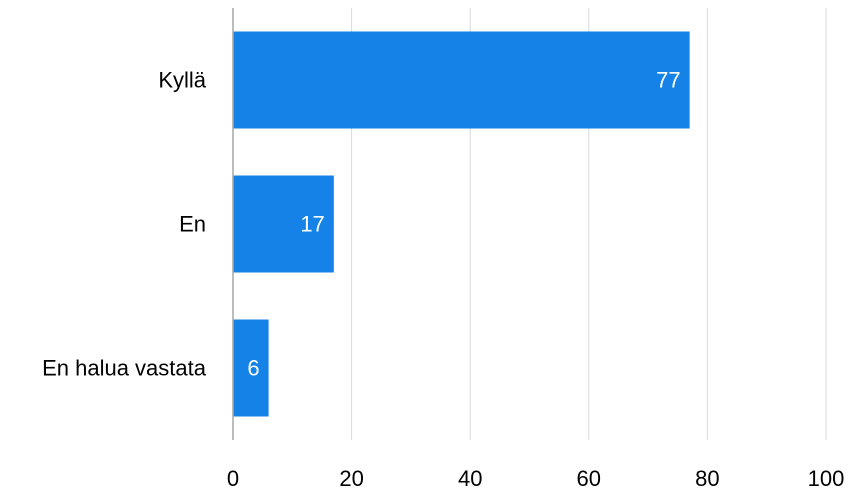 Image resolution: width=850 pixels, height=495 pixels. Describe the element at coordinates (707, 478) in the screenshot. I see `x-tick-label-80: 80` at that location.